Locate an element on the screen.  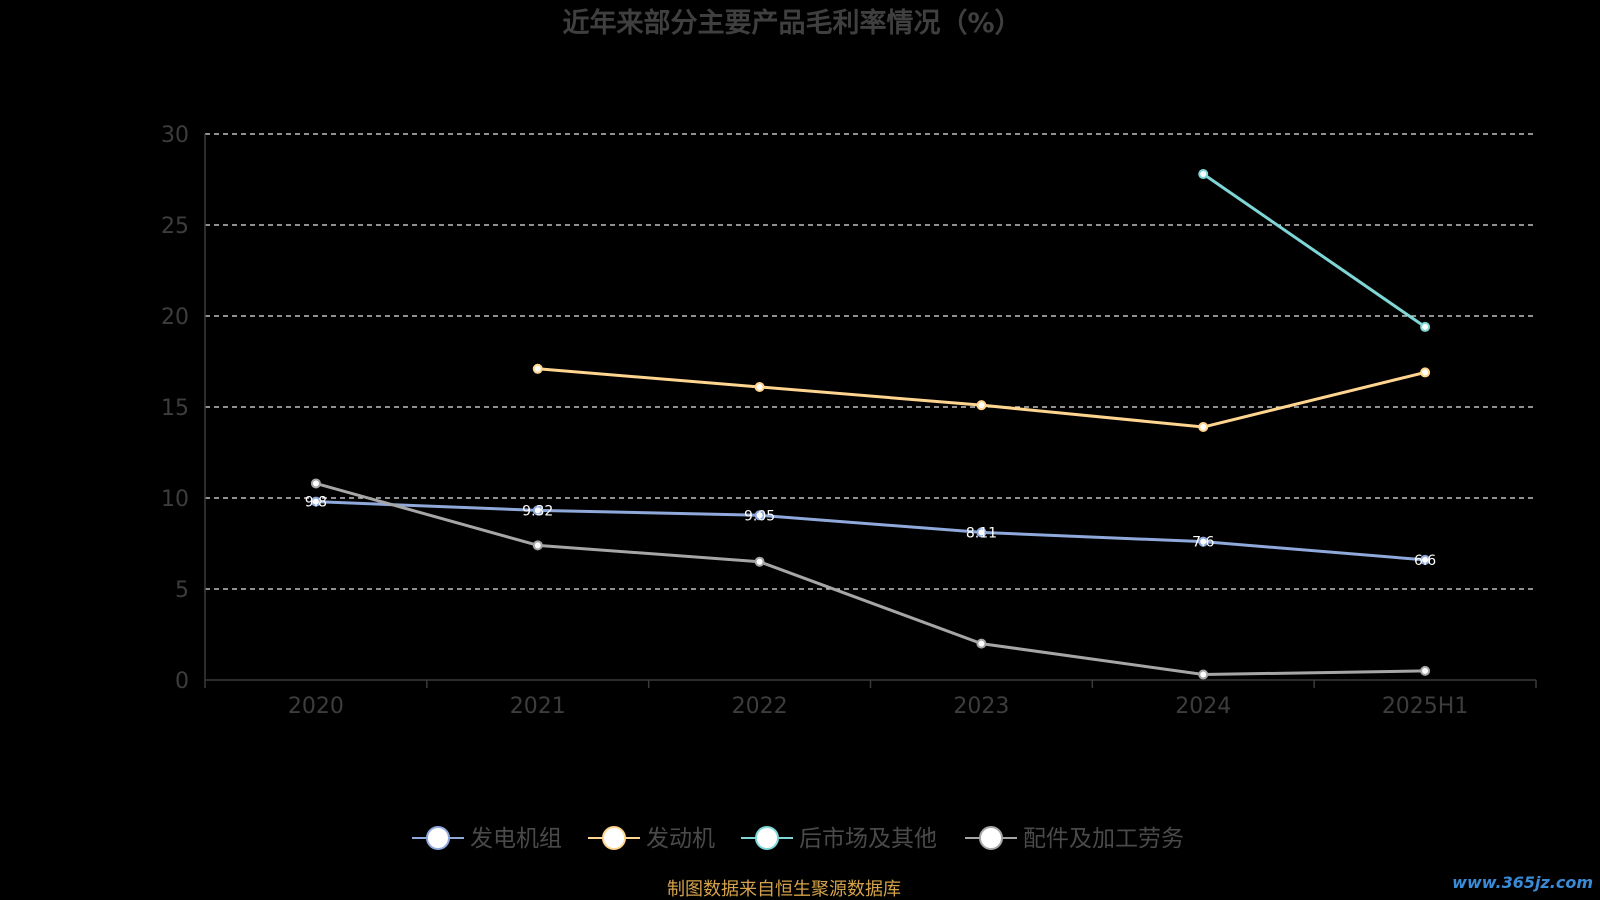
x-tick-label: 2025H1 is located at coordinates (1425, 706).